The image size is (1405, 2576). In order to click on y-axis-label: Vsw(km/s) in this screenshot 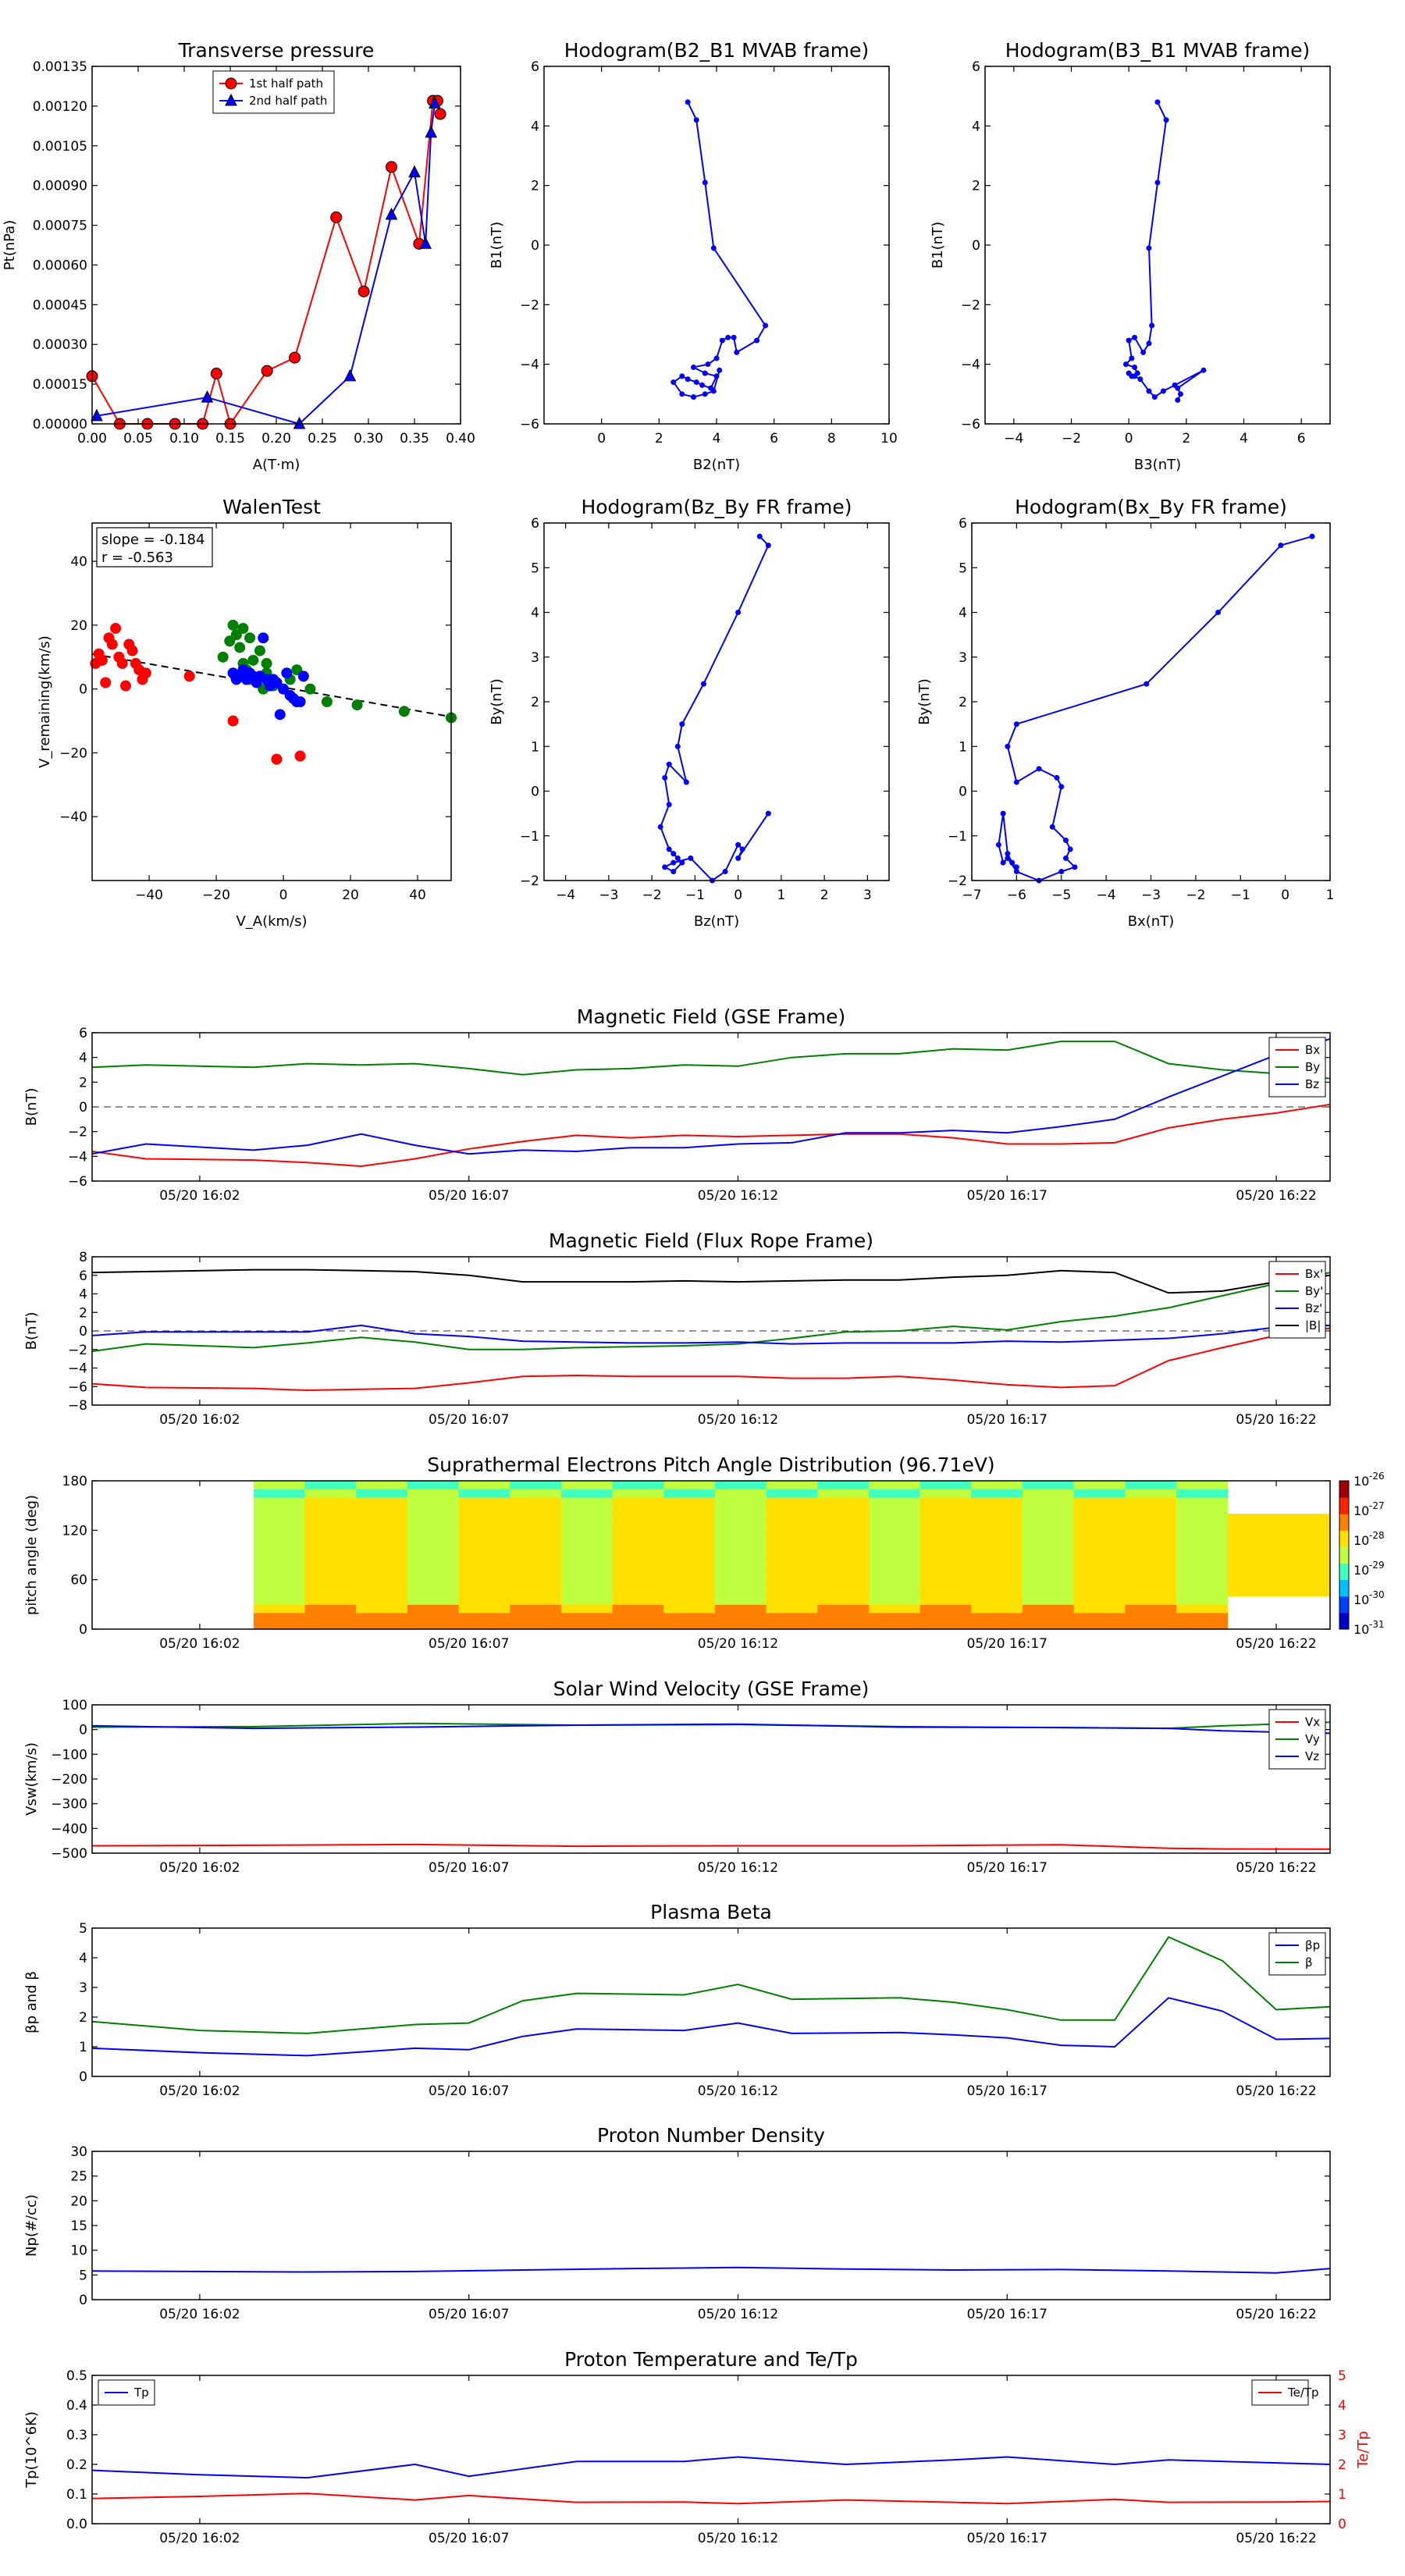, I will do `click(32, 1779)`.